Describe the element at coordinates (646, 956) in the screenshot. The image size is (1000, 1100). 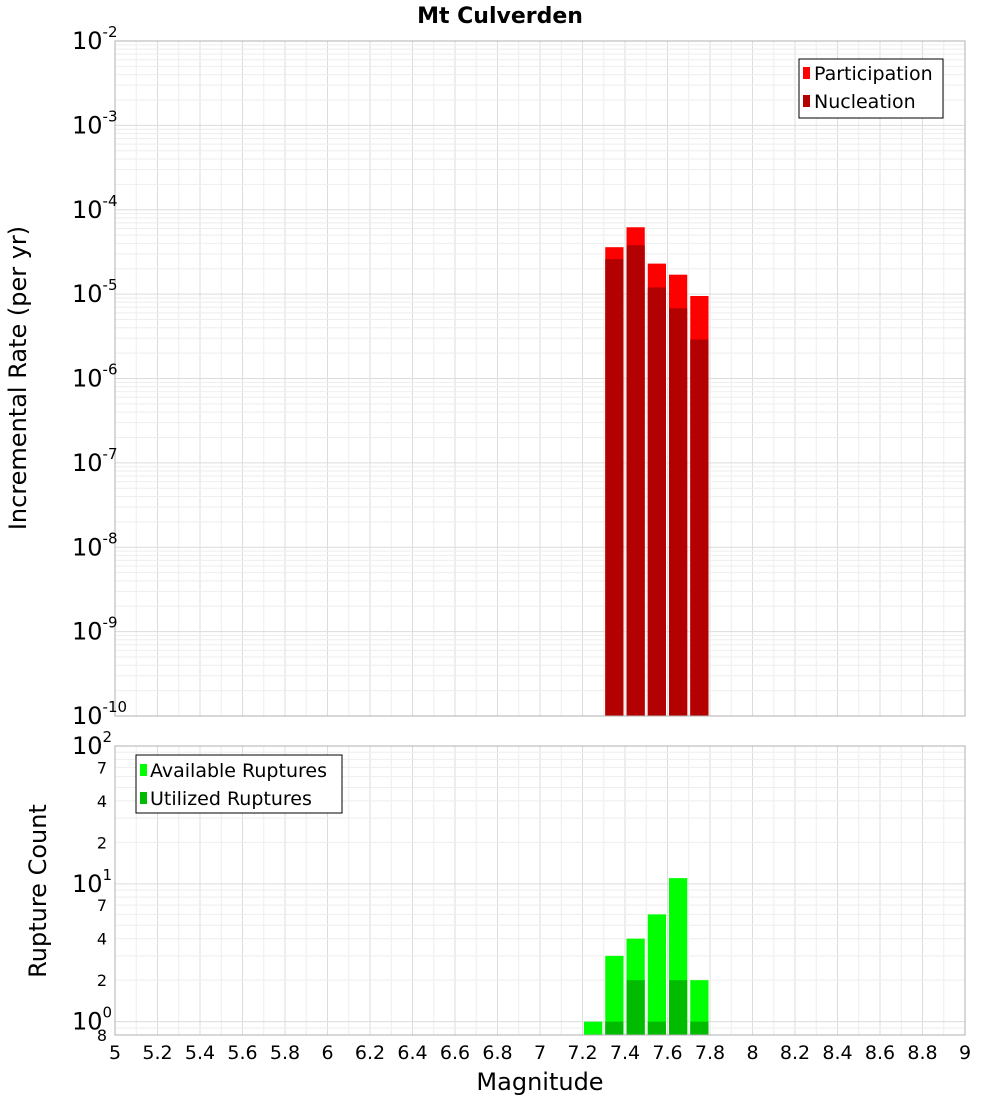
I see `bottom-chart-bars` at that location.